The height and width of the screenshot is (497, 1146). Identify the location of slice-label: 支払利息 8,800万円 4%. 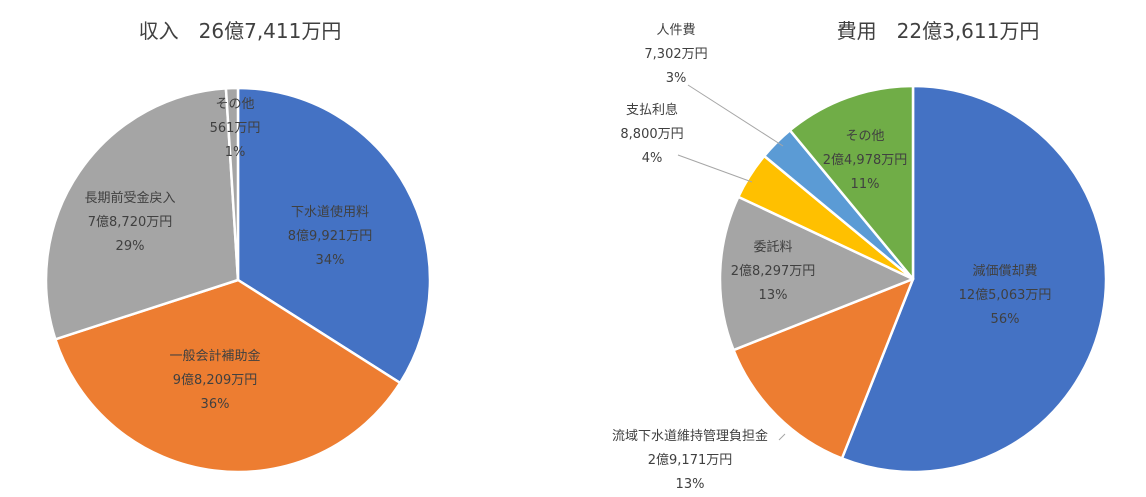
(651, 134).